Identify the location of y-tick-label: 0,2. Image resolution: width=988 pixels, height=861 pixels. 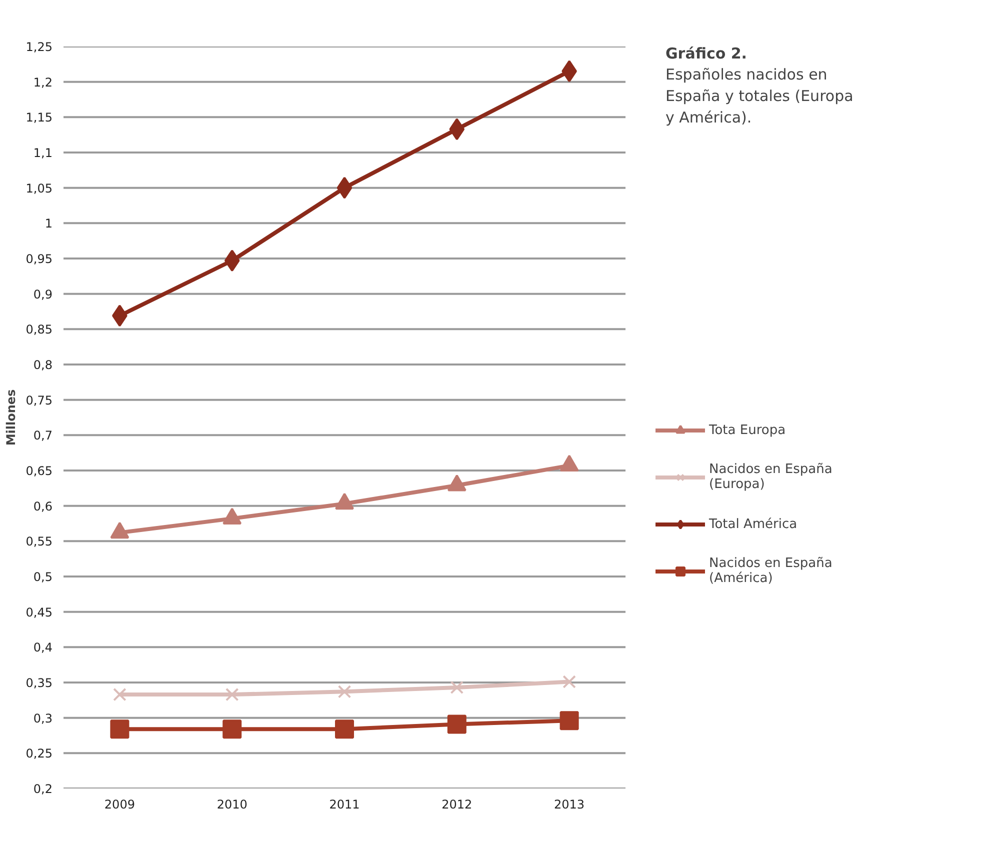
(43, 789).